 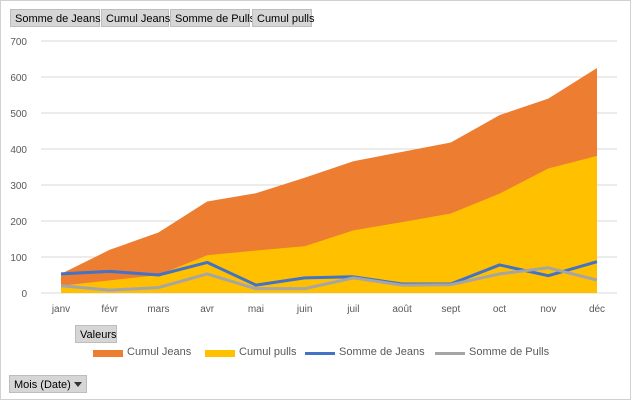 What do you see at coordinates (78, 384) in the screenshot?
I see `dropdown-arrow-icon` at bounding box center [78, 384].